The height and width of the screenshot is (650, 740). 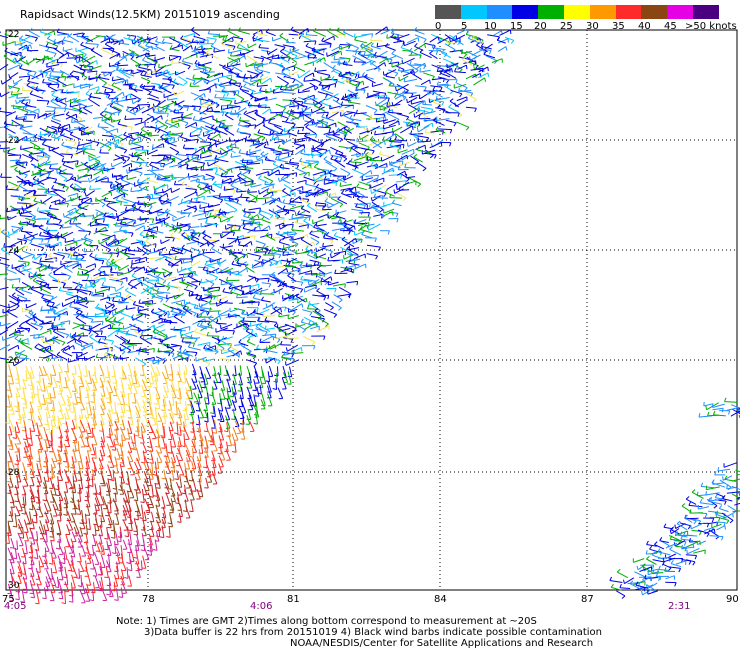 I want to click on x-tick-label-84: 84, so click(x=440, y=599).